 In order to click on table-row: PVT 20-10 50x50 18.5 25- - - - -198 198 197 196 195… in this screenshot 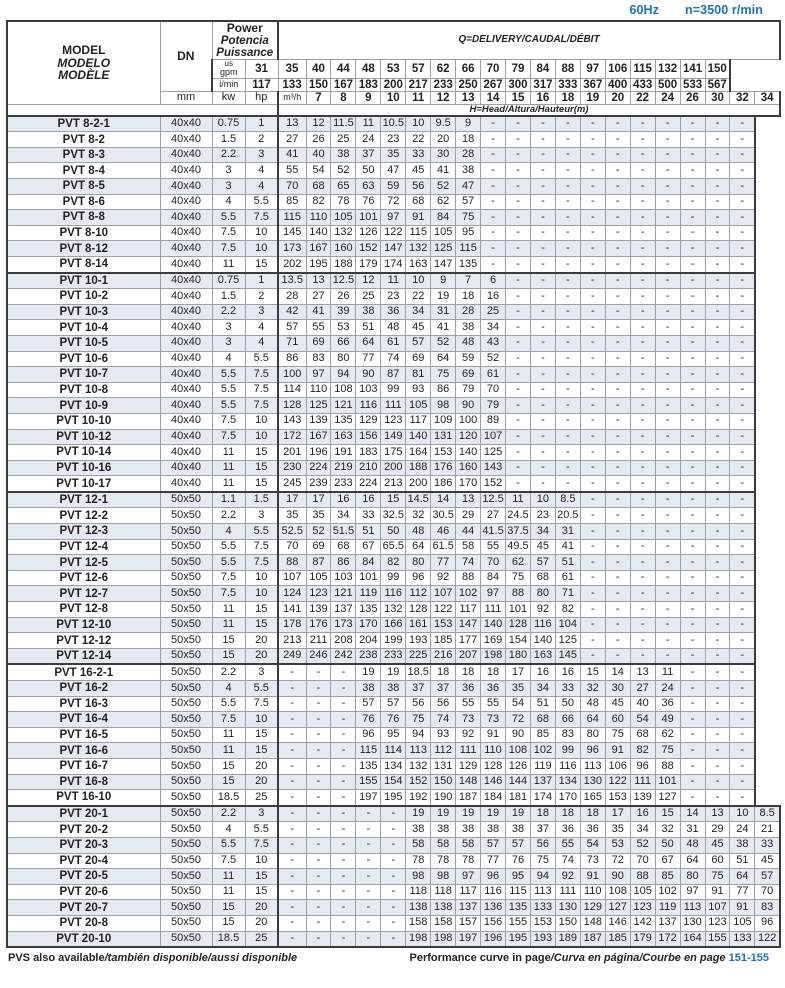, I will do `click(393, 939)`.